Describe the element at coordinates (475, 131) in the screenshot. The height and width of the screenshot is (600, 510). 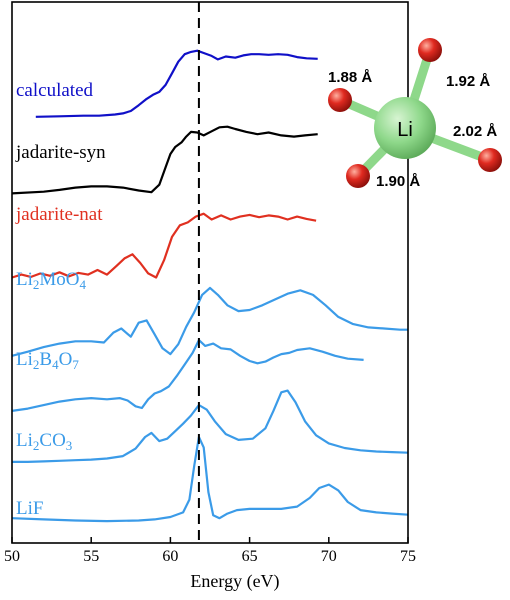
I see `bond-label-lower-right: 2.02 Å` at that location.